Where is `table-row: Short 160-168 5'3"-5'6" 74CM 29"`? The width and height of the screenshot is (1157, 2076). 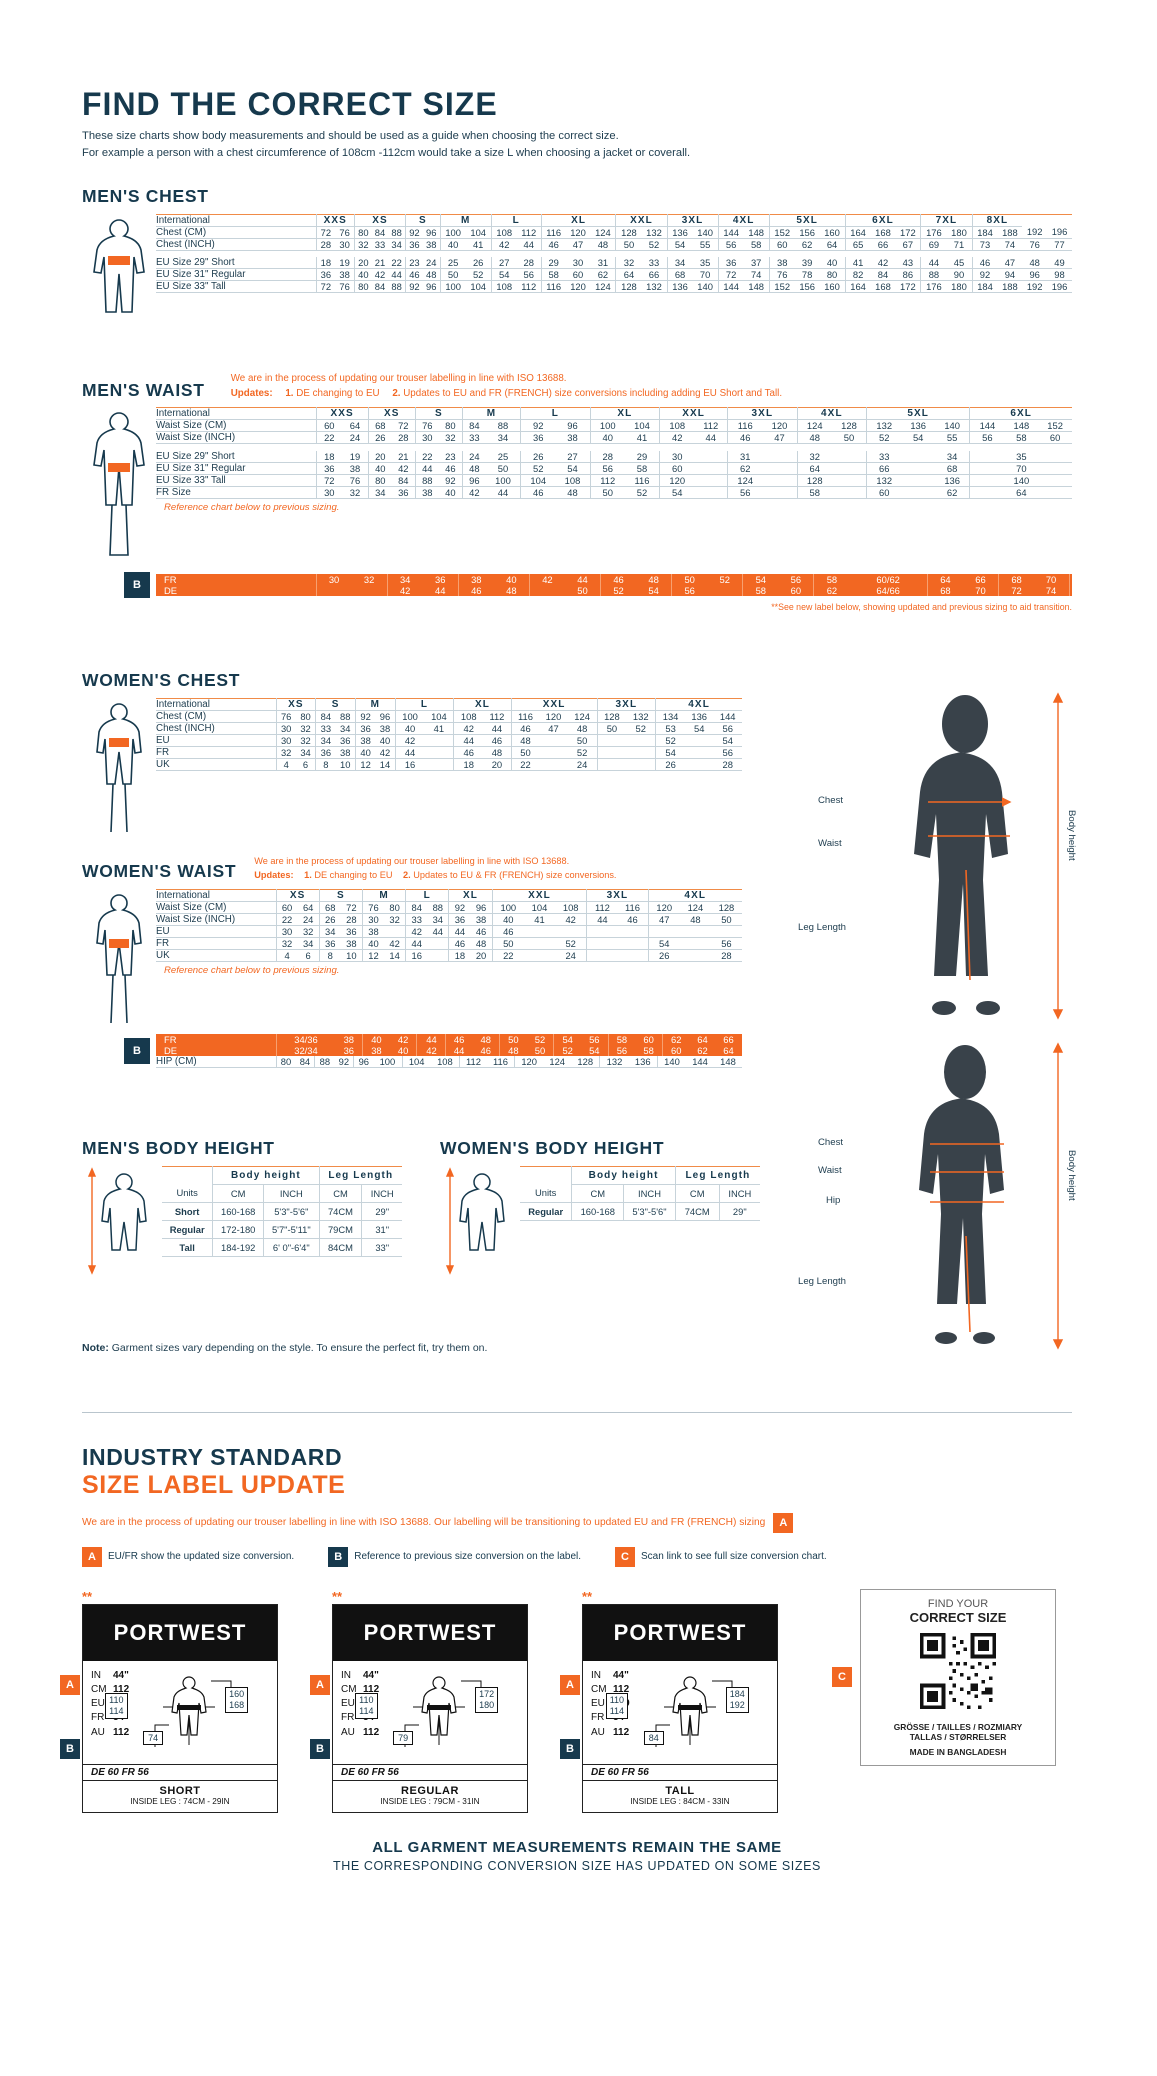
table-row: Short 160-168 5'3"-5'6" 74CM 29" is located at coordinates (282, 1211).